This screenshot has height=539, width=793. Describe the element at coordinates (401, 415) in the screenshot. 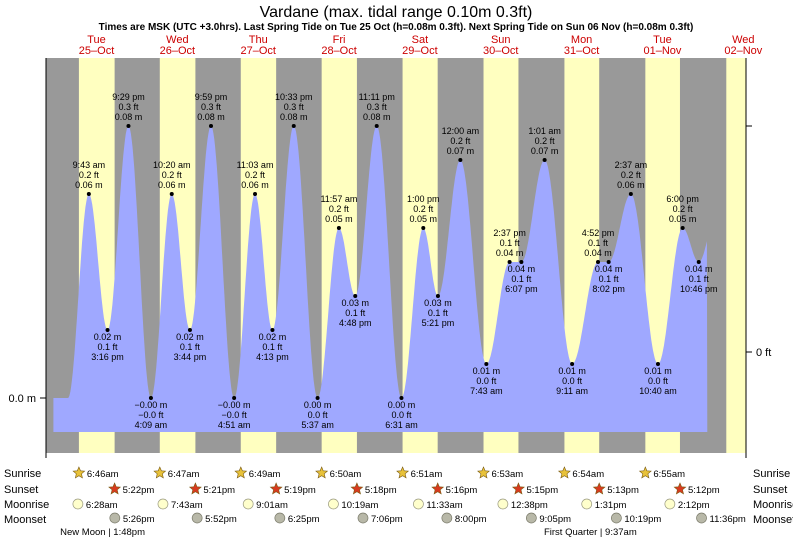

I see `tide-extreme-label: 0.0 ft` at that location.